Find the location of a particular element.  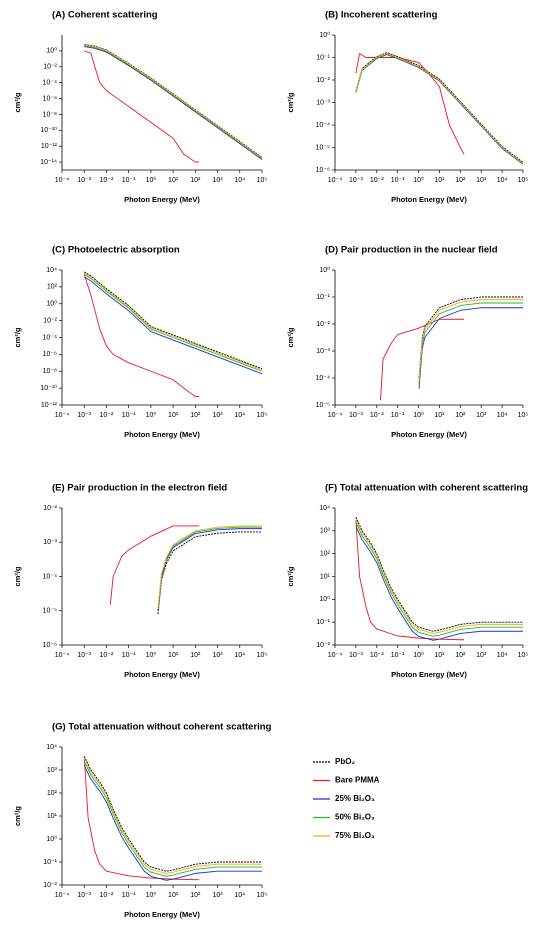

x-tick-label: 10⁻³ is located at coordinates (356, 415).